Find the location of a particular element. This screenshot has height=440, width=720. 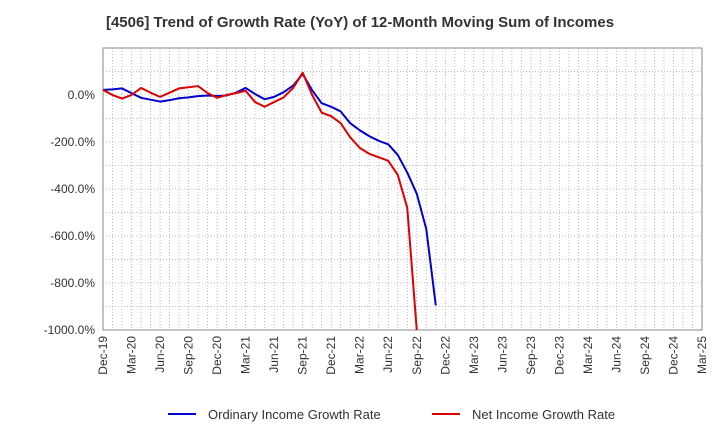

x-tick-label: Mar-25 is located at coordinates (702, 355).